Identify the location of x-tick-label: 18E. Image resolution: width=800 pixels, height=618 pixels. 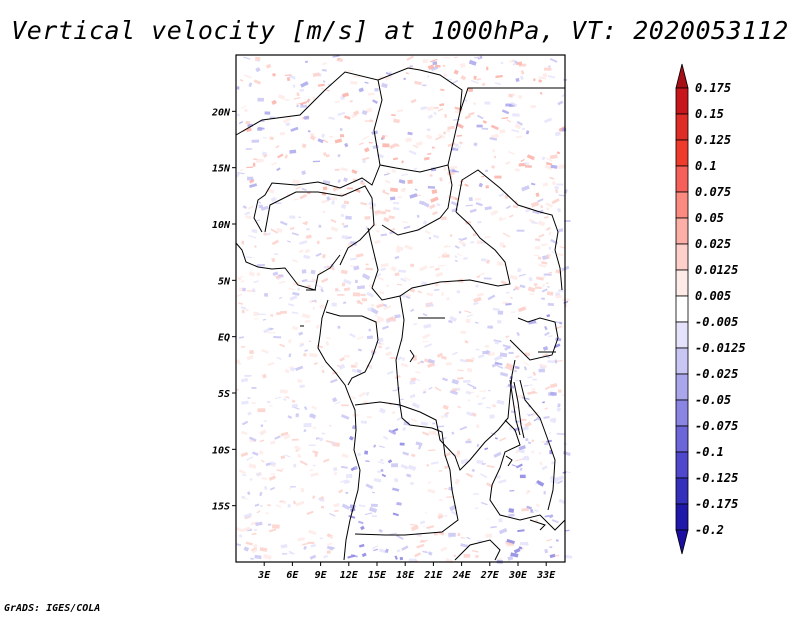
(405, 575).